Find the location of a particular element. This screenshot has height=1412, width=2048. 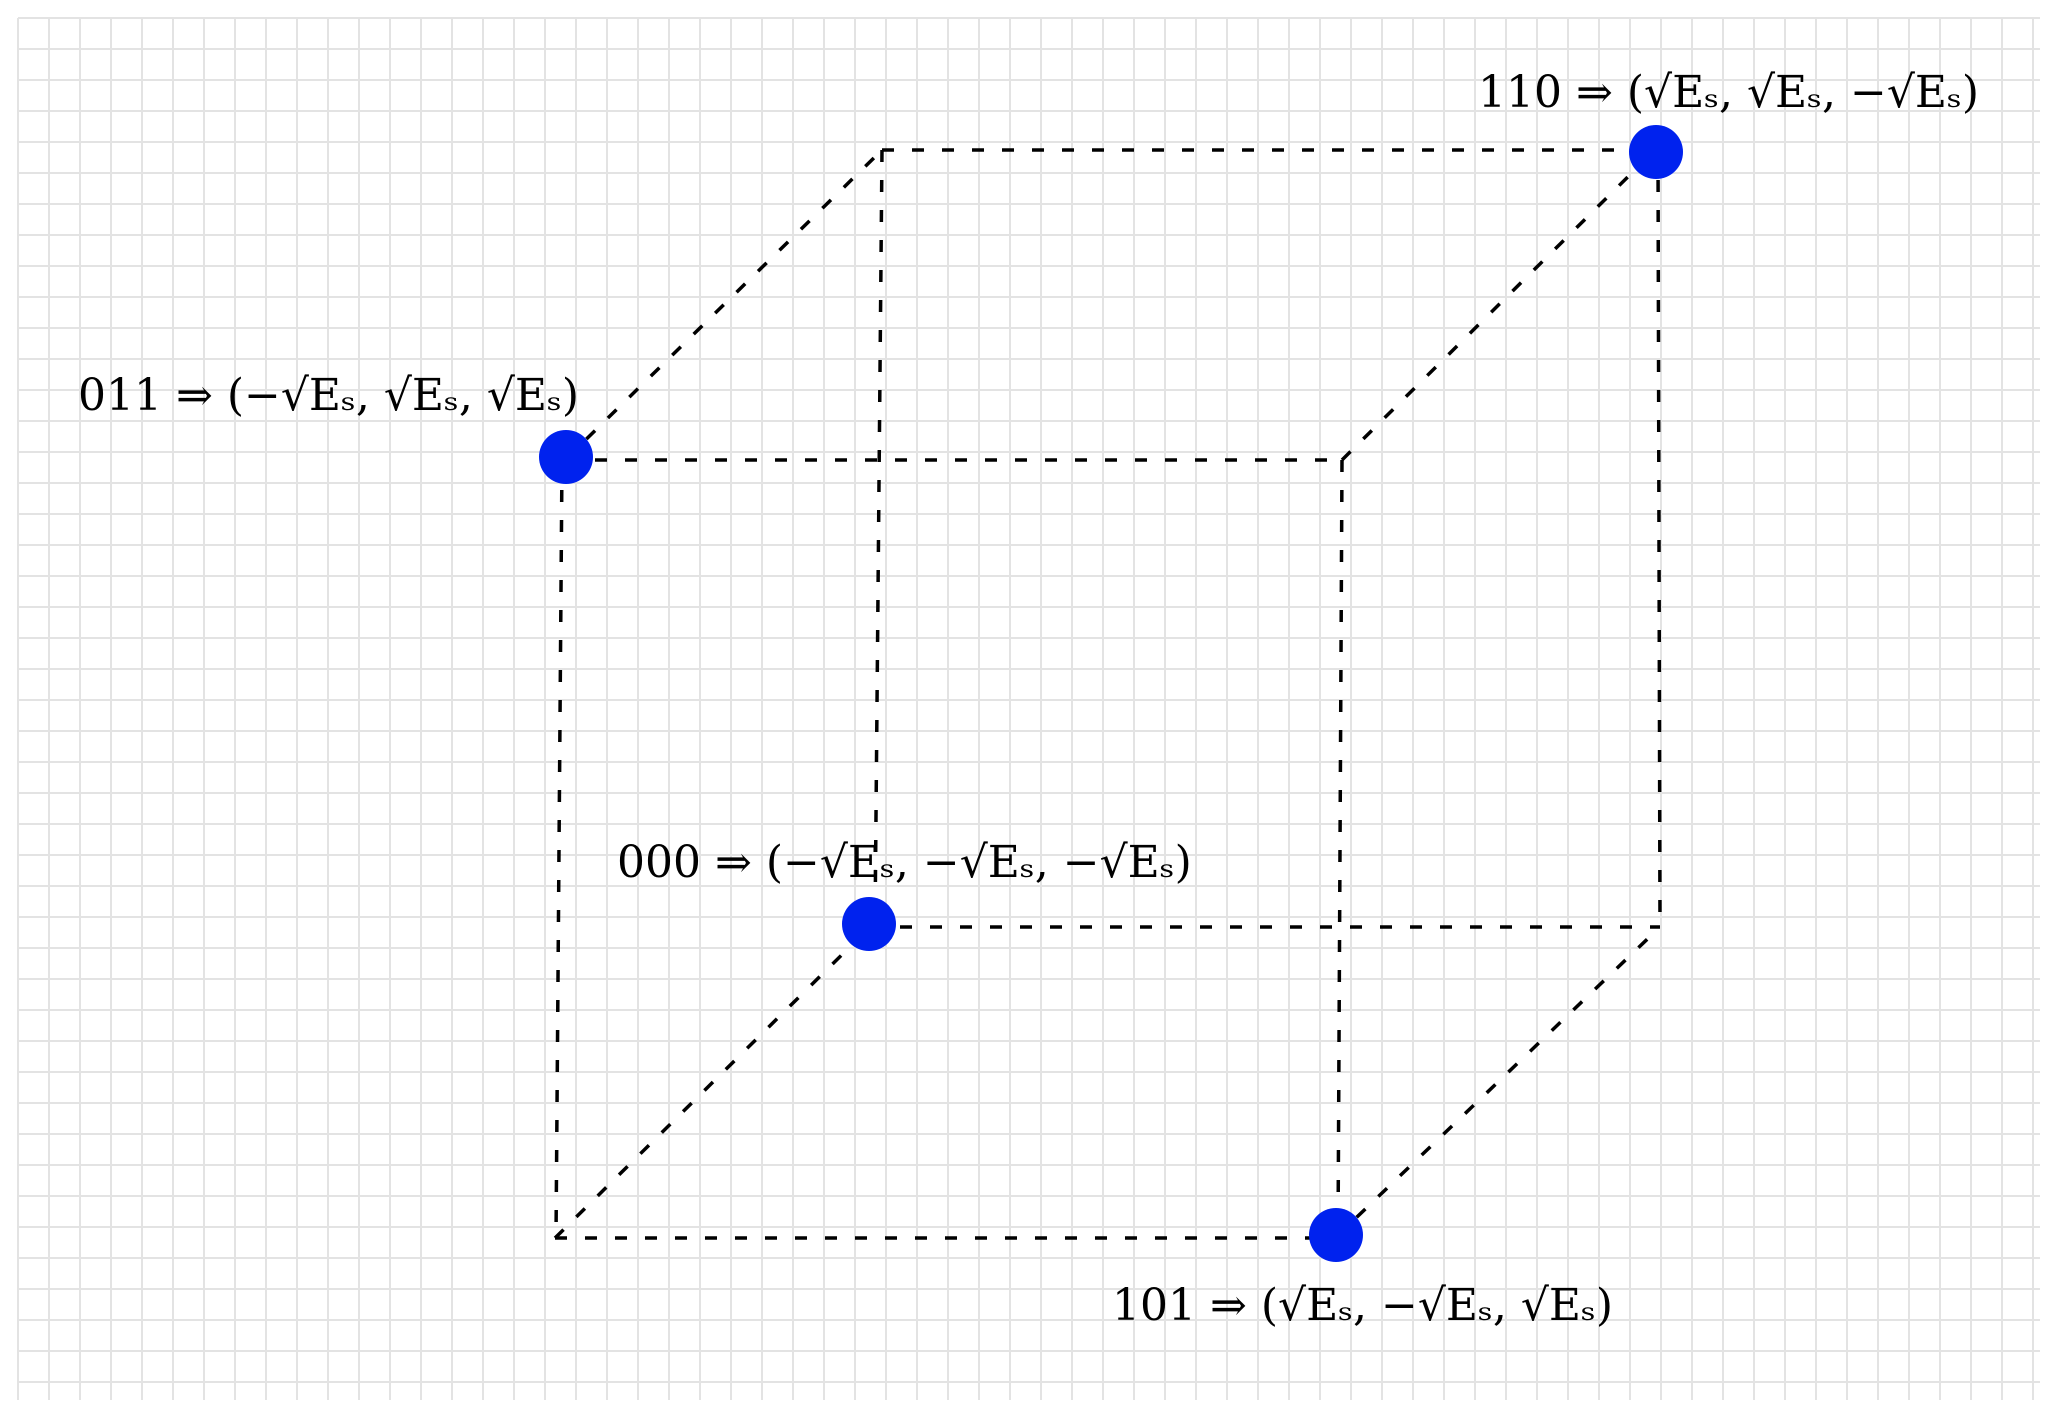

label-011-c3: √Eₛ is located at coordinates (524, 395).